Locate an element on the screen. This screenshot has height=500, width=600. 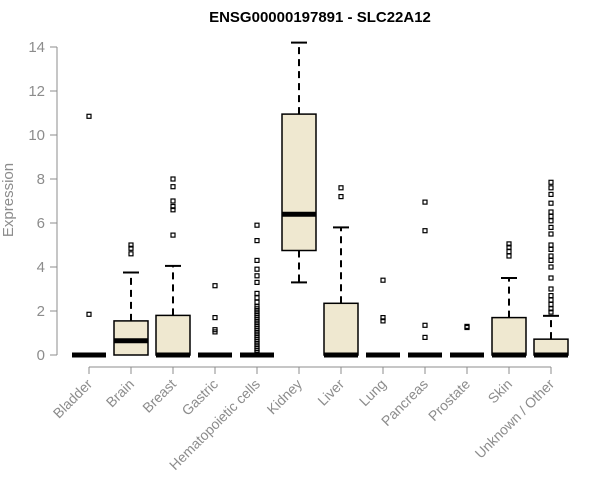
box-gastric is located at coordinates (215, 320).